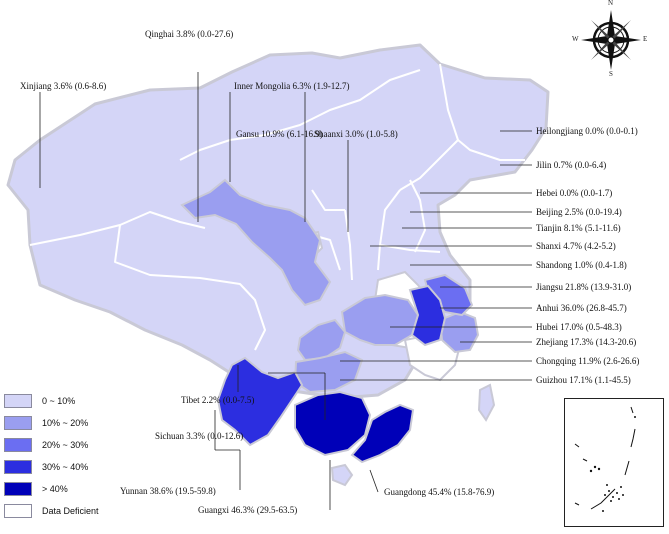  What do you see at coordinates (427, 315) in the screenshot?
I see `region-anhui` at bounding box center [427, 315].